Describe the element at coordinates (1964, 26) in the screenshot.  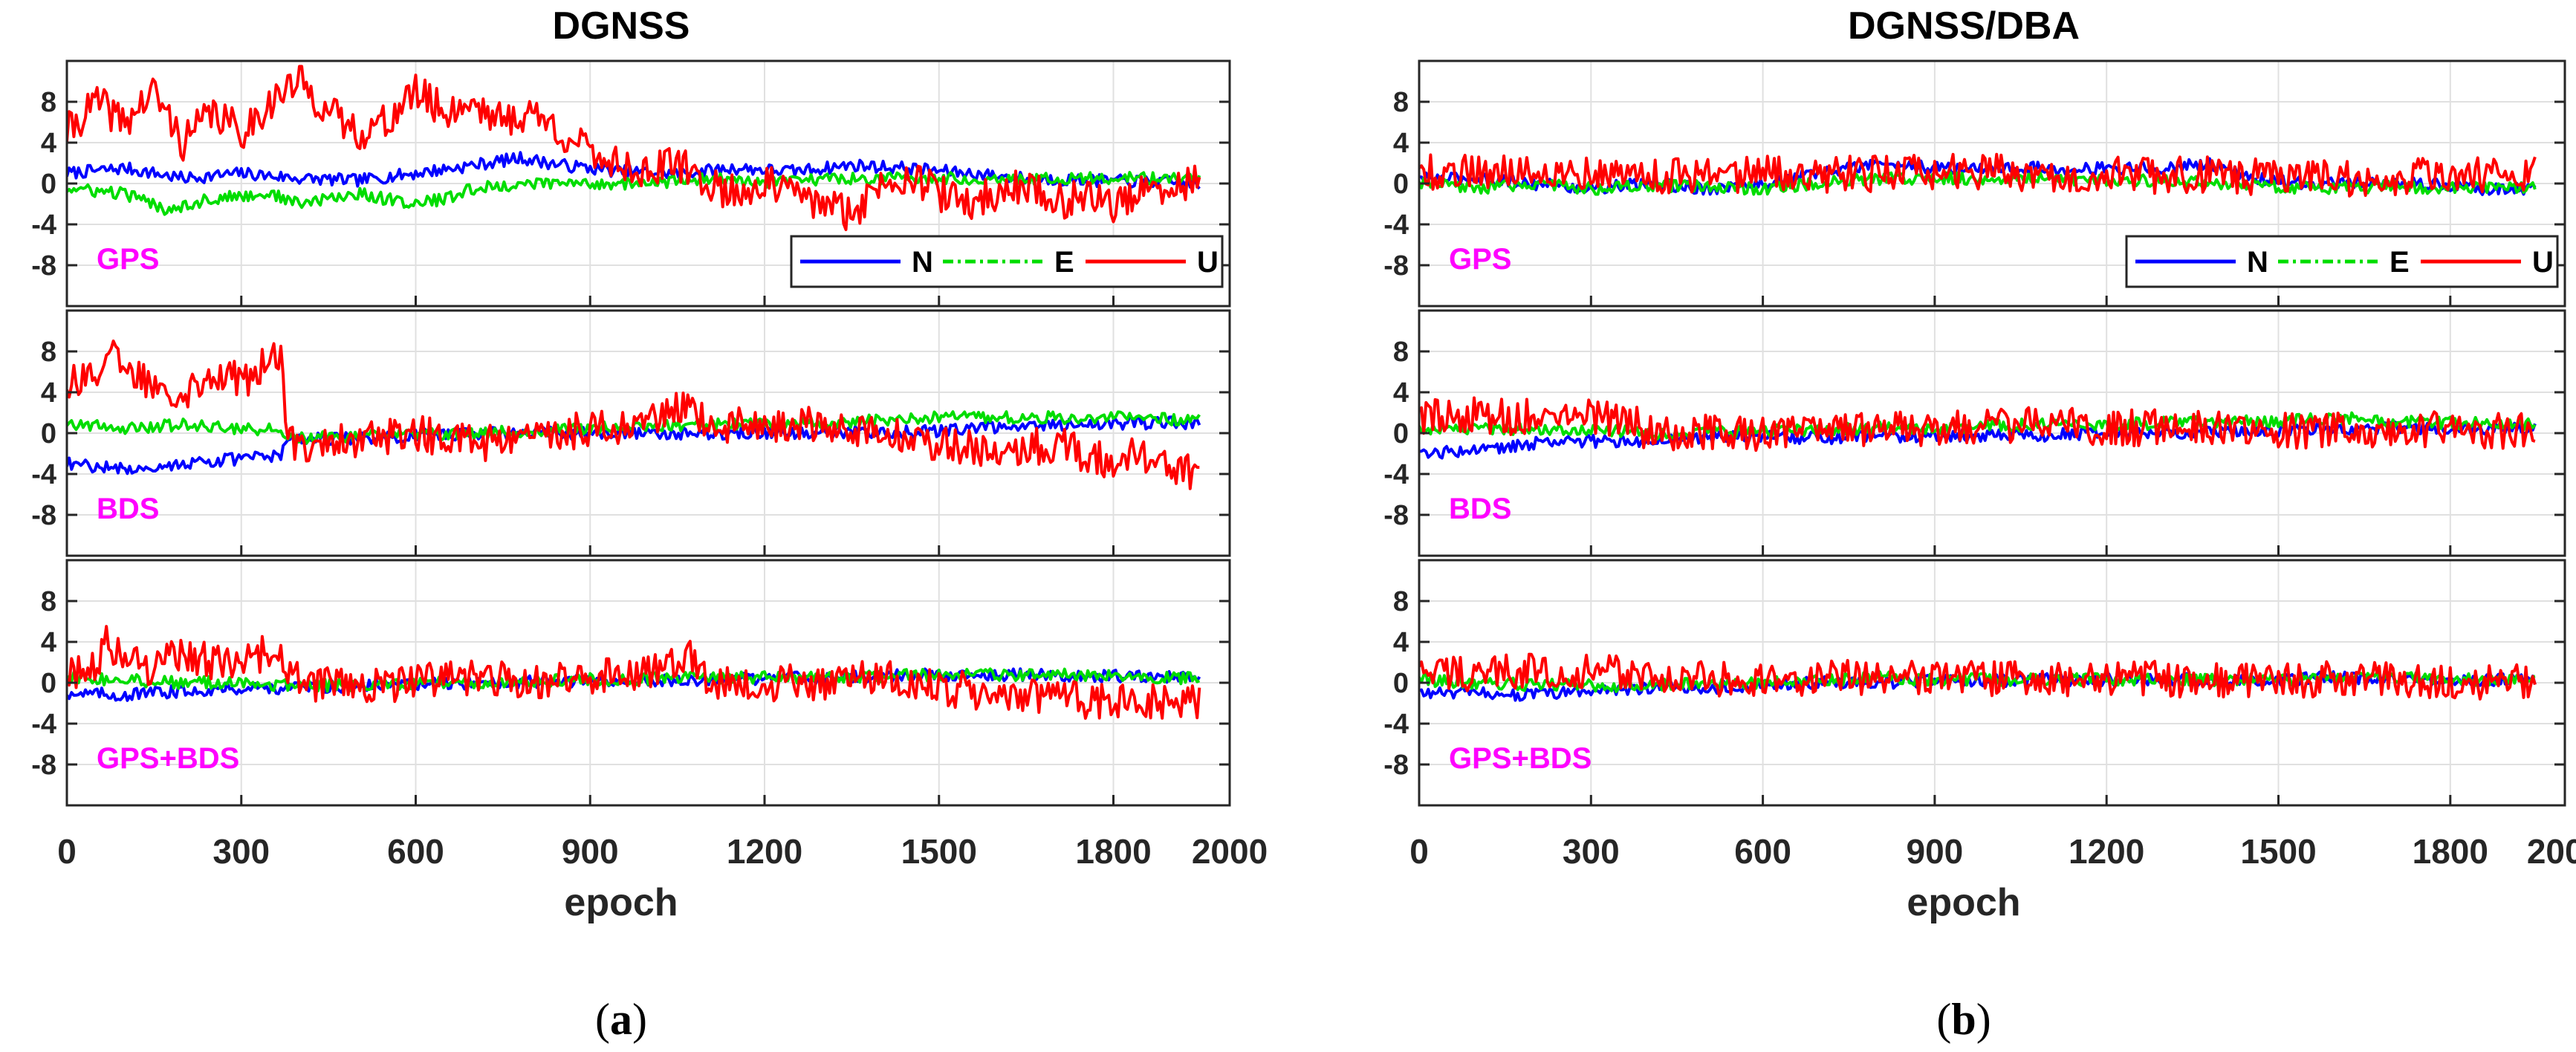
I see `figure-b-title: DGNSS/DBA` at that location.